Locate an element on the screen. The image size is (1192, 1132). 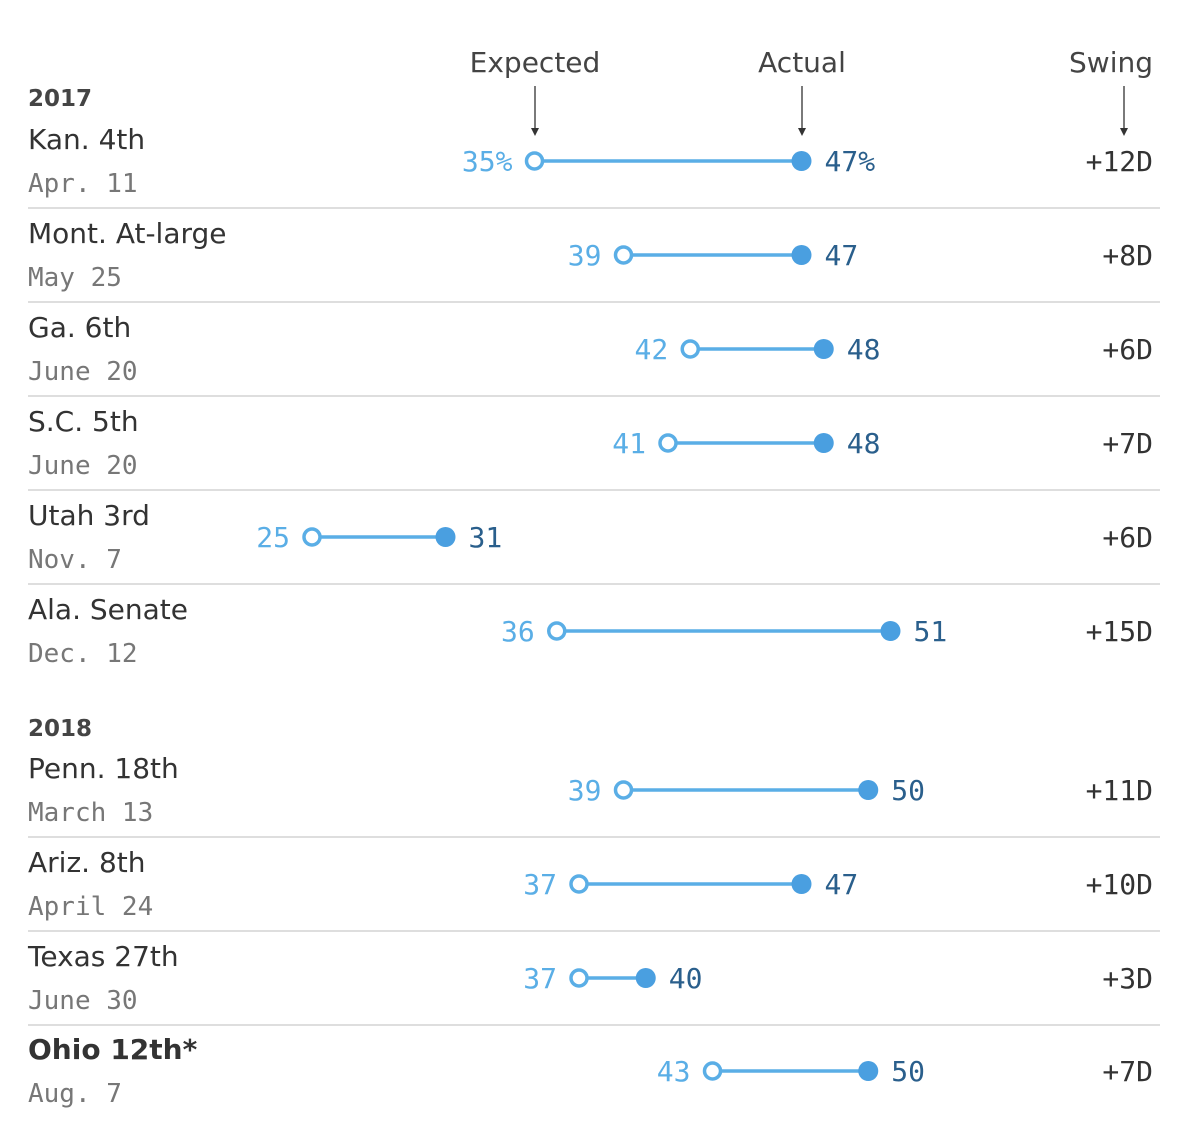
actual-arrow-head is located at coordinates (802, 132).